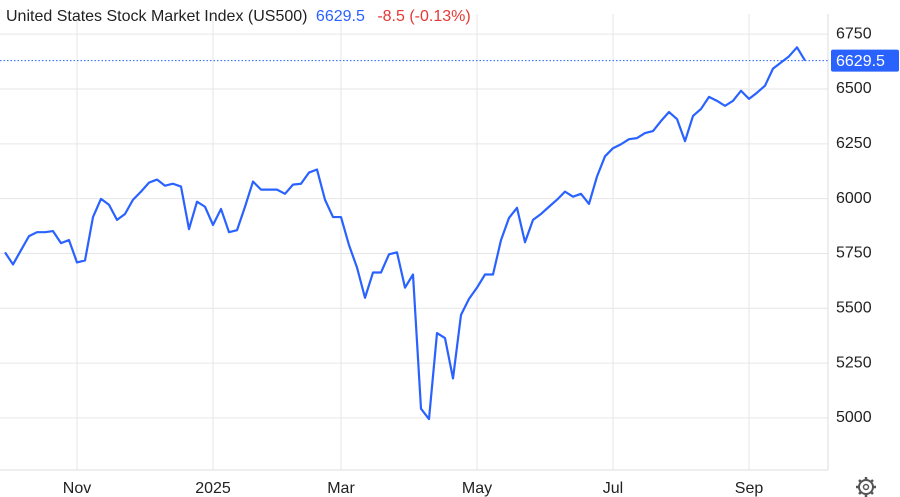  Describe the element at coordinates (854, 198) in the screenshot. I see `y-tick-label: 6000` at that location.